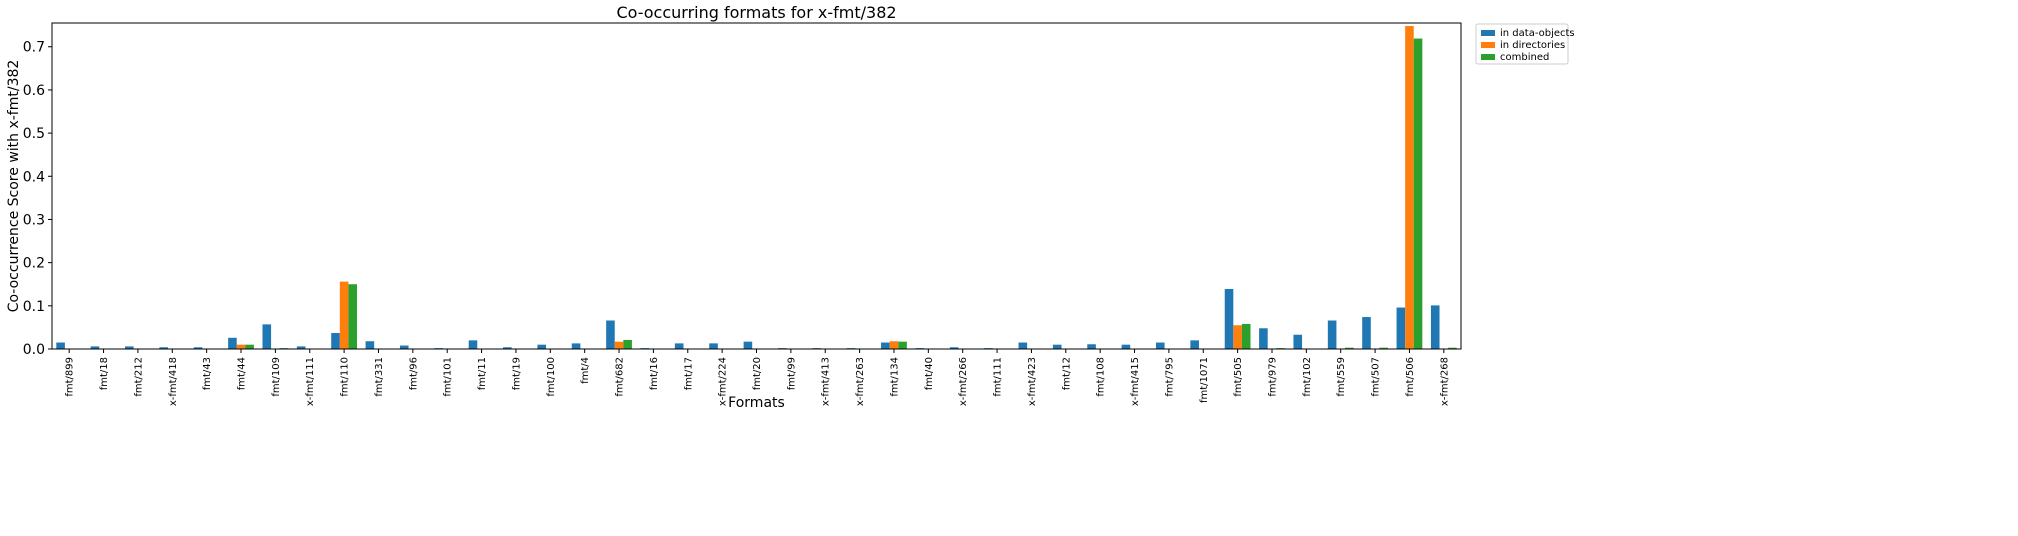 The image size is (2018, 536). Describe the element at coordinates (345, 377) in the screenshot. I see `x-tick-label: fmt/110` at that location.